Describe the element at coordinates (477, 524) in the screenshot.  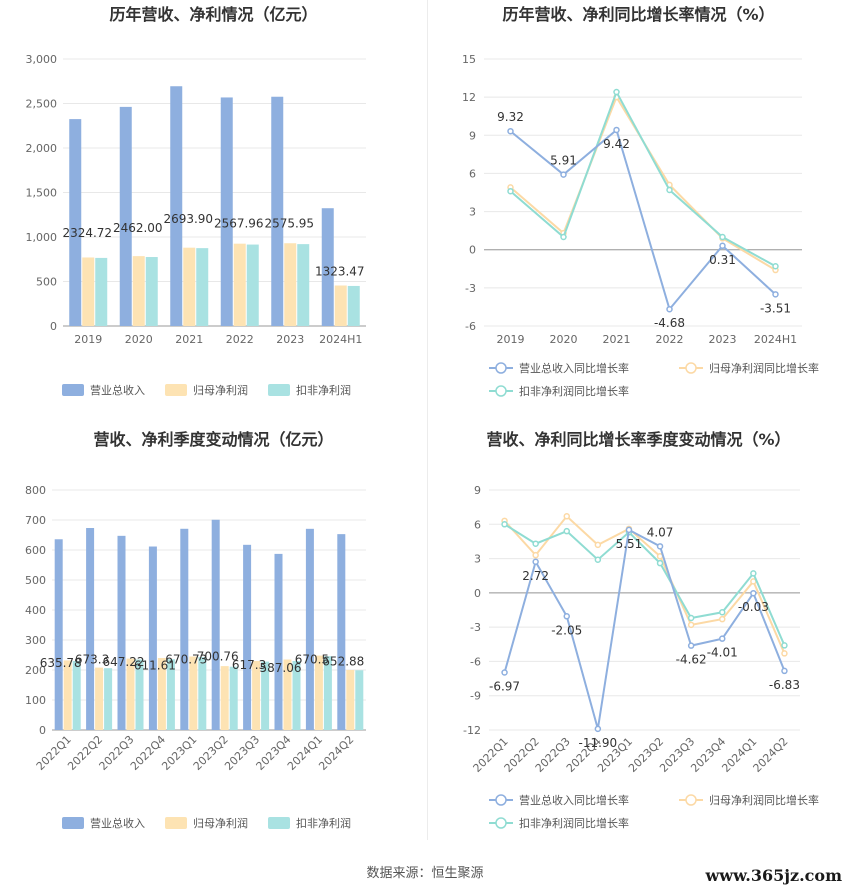
I see `y-tick-label: 6` at that location.